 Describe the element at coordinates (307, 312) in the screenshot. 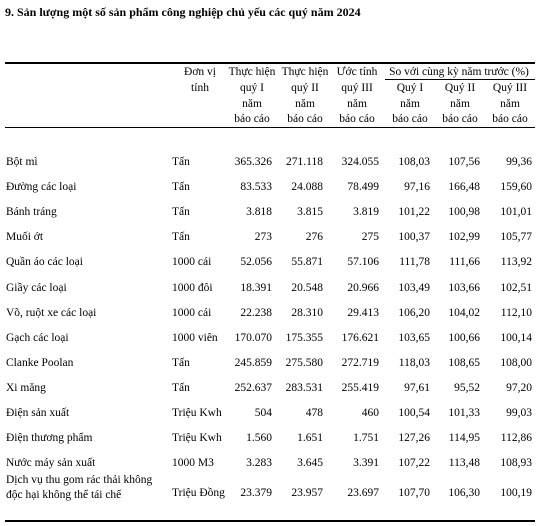

I see `value-cell: 28.310` at that location.